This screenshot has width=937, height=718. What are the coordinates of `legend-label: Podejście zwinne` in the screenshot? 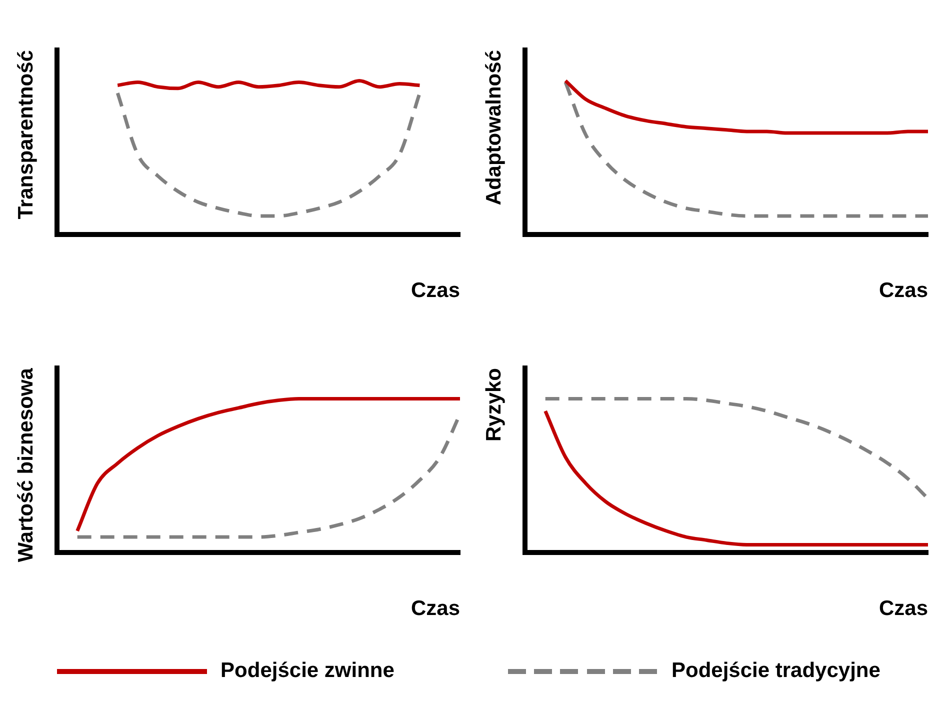 It's located at (307, 671).